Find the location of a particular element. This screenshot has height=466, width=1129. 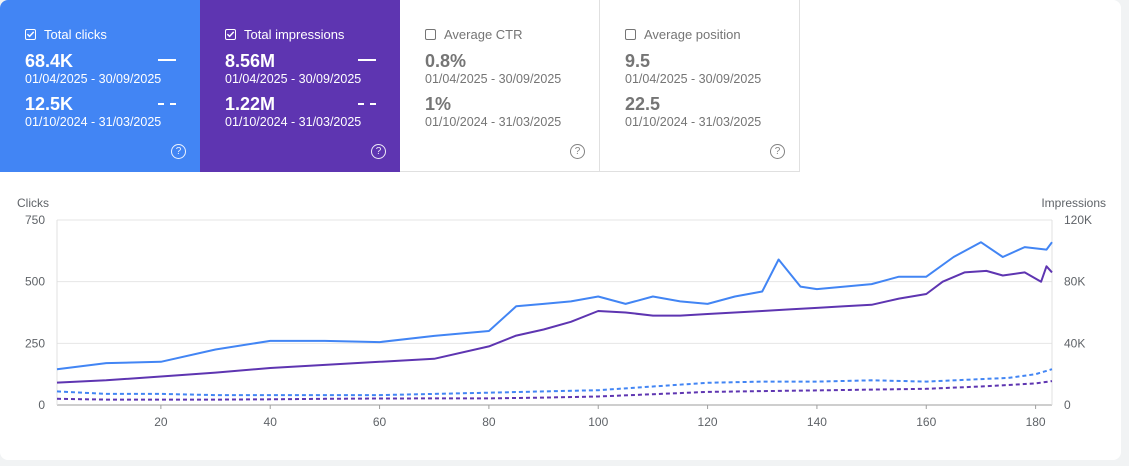

metric-previous-value: 1.22M is located at coordinates (250, 104).